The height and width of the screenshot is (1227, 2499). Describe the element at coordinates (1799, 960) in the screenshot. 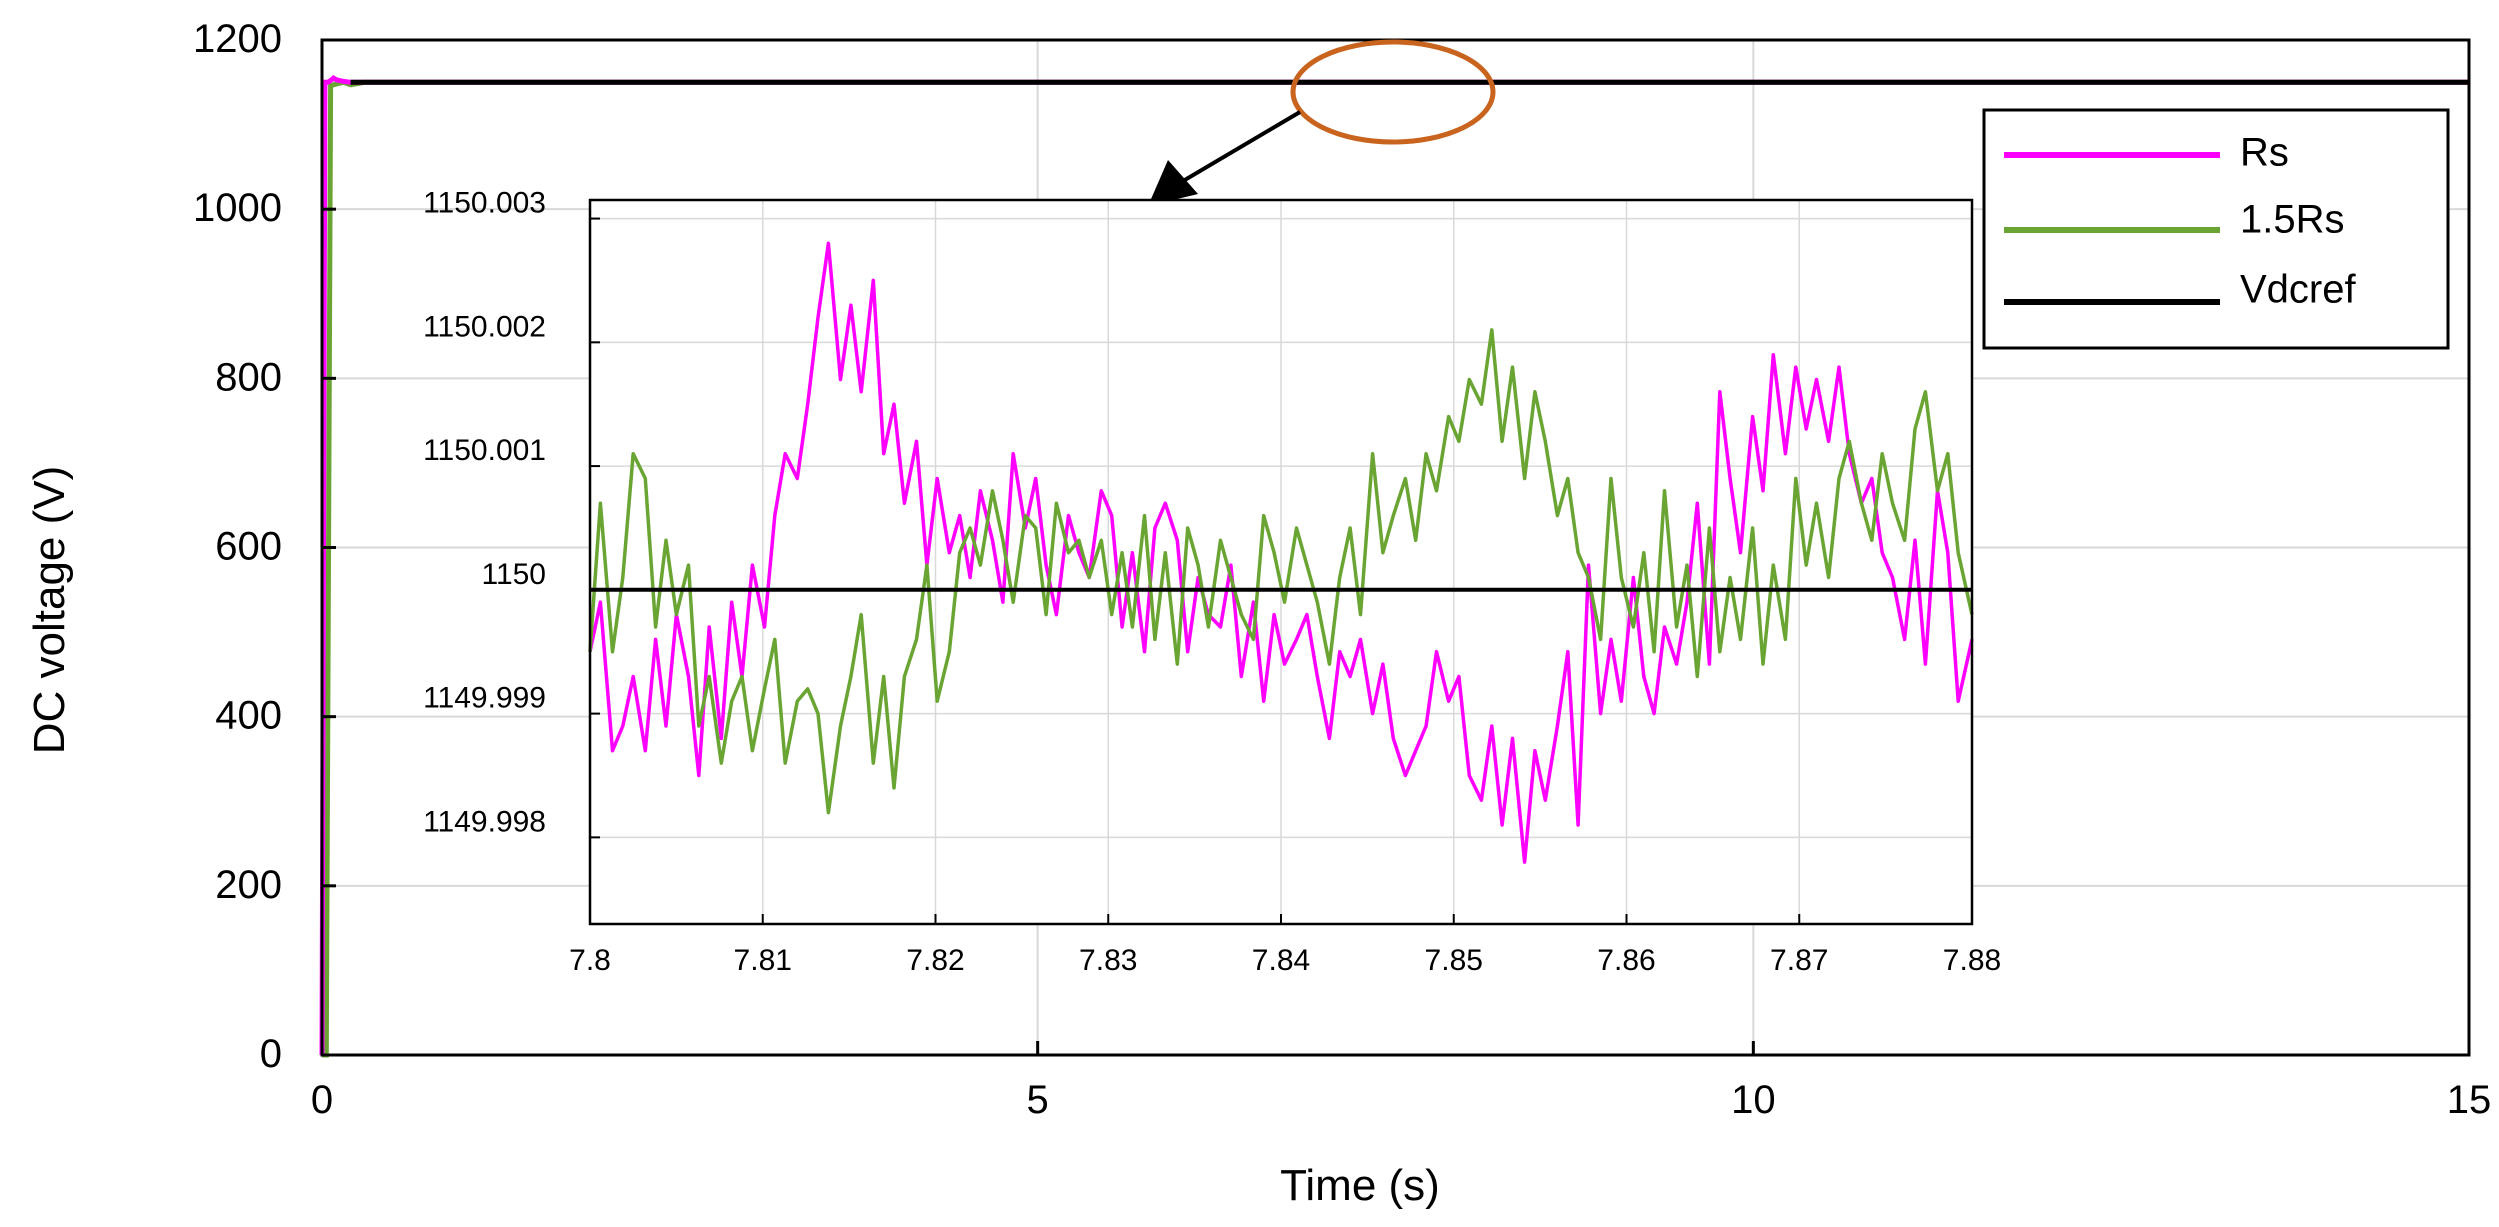

I see `inset-x-tick-label: 7.87` at that location.